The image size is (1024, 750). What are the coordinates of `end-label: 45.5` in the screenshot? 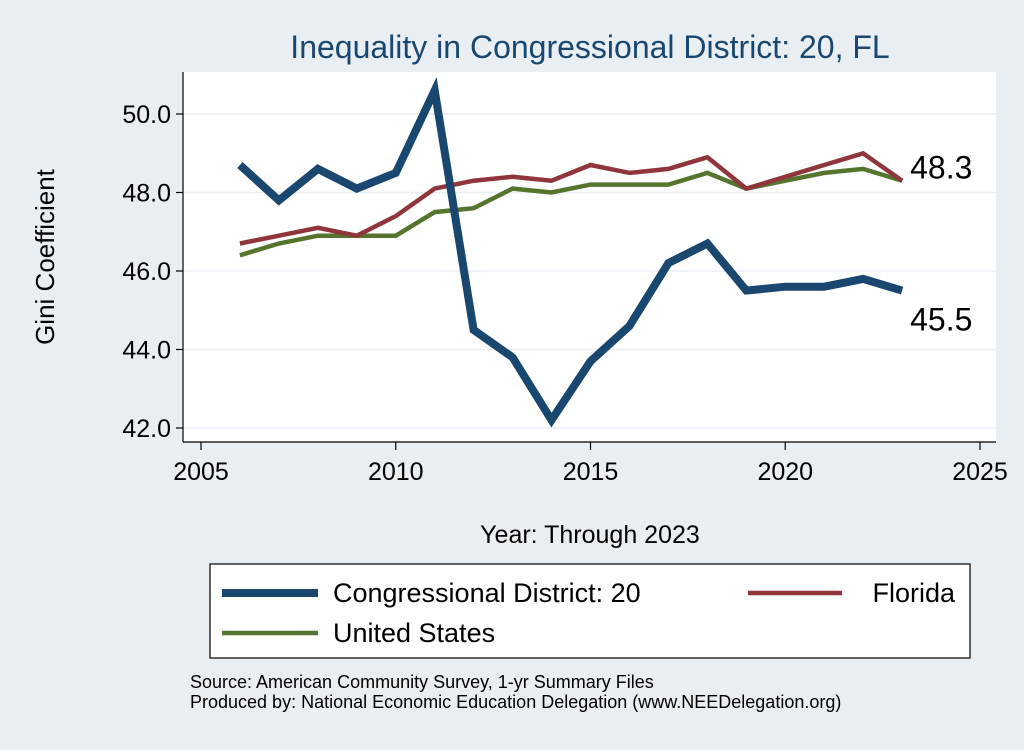 It's located at (941, 320).